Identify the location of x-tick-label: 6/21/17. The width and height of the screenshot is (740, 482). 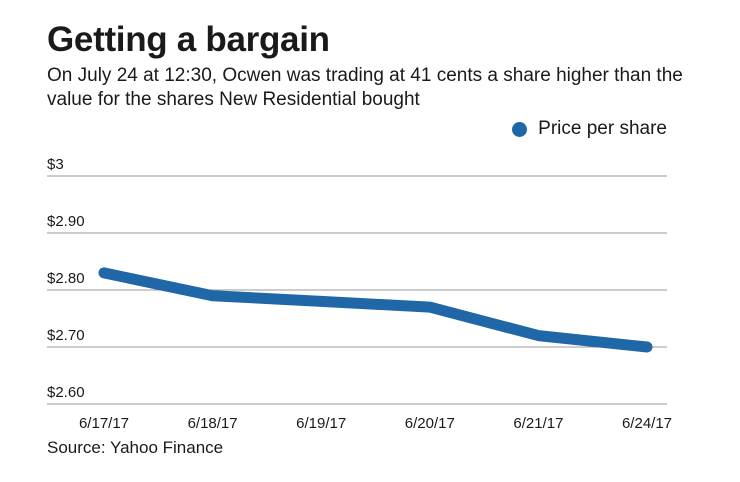
(538, 423).